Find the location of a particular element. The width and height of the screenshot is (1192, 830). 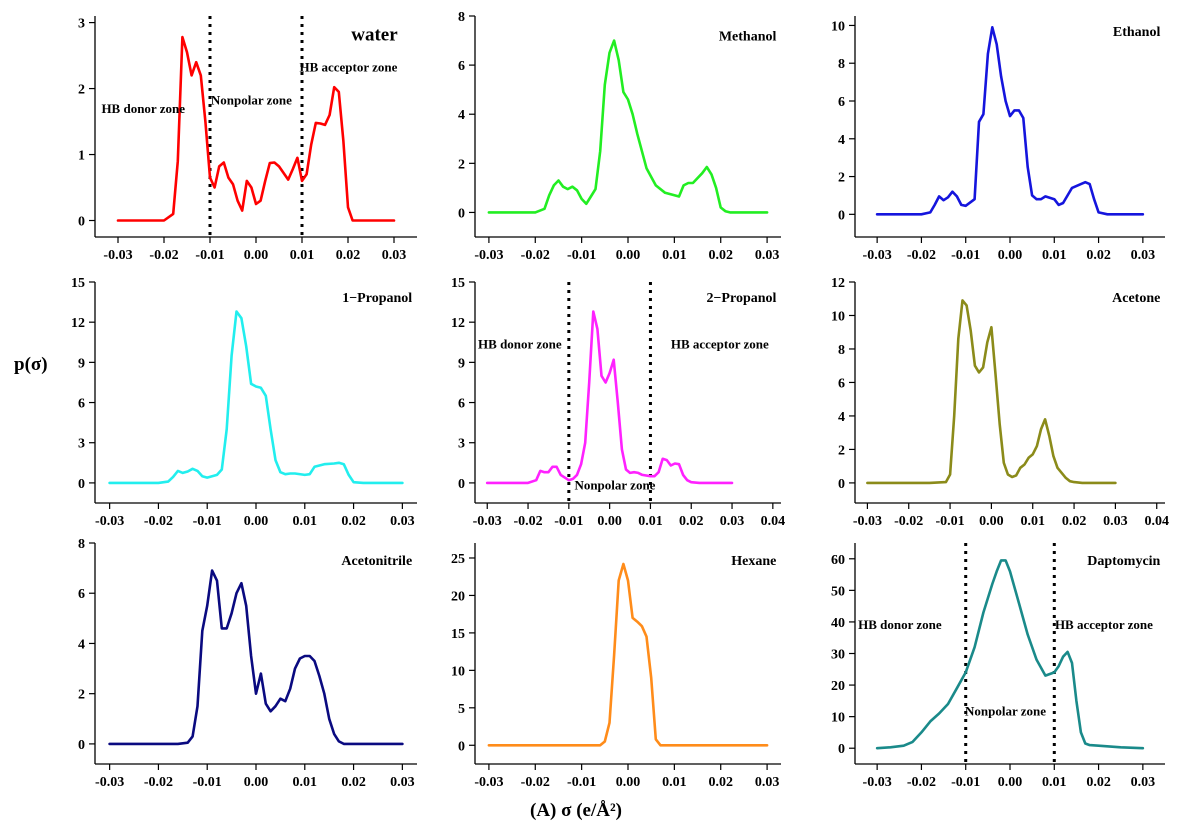

y-tick-label: 60 is located at coordinates (838, 560).